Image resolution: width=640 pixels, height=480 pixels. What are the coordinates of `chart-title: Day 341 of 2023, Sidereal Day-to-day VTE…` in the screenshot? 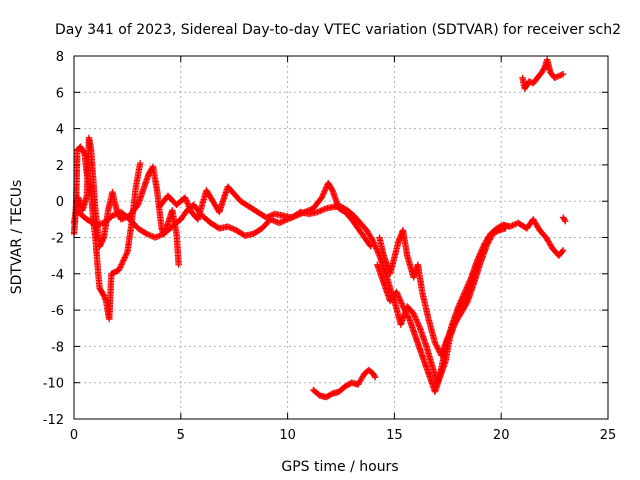 It's located at (338, 30).